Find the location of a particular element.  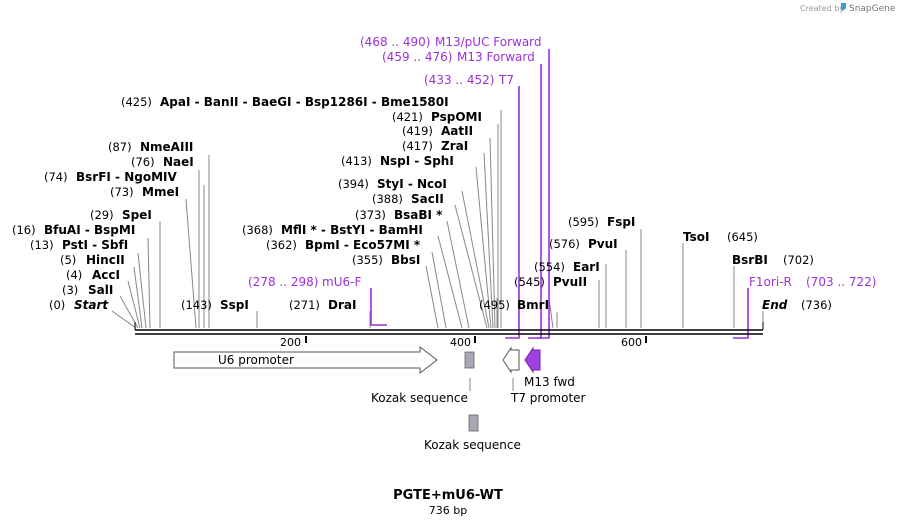

ruler: 200 400 600 is located at coordinates (463, 342).